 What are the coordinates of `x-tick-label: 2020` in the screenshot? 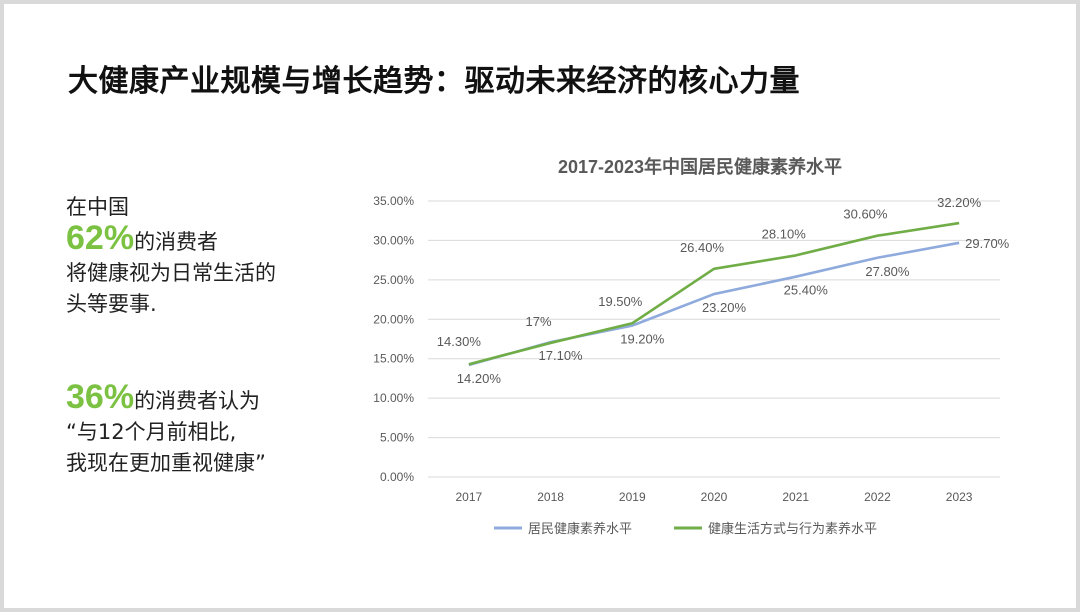 It's located at (714, 497).